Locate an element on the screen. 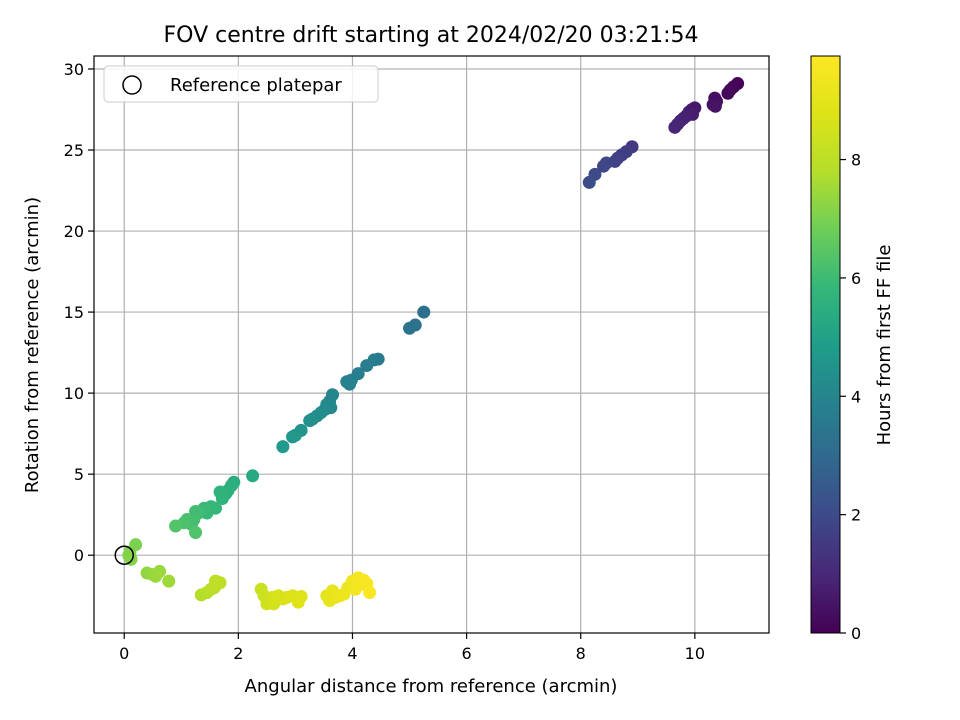  x-tick-label: 2 is located at coordinates (238, 653).